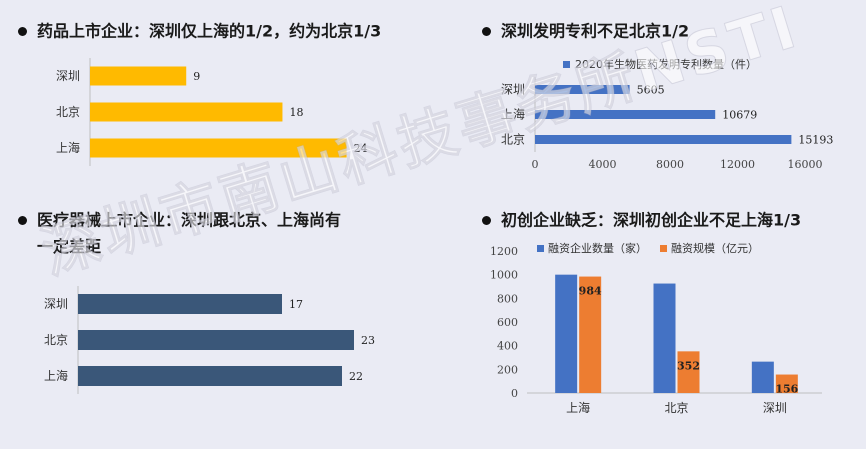 The image size is (866, 449). I want to click on pharma-category-label: 上海, so click(68, 147).